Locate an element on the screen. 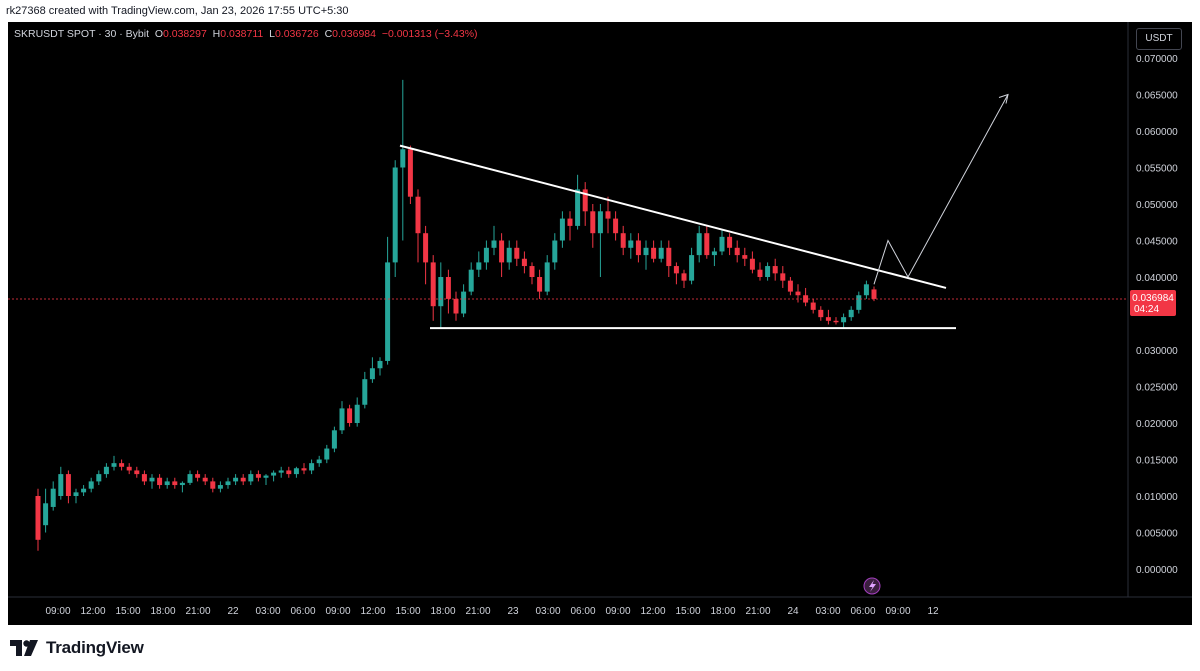  y-tick-label: 0.070000 is located at coordinates (1157, 59).